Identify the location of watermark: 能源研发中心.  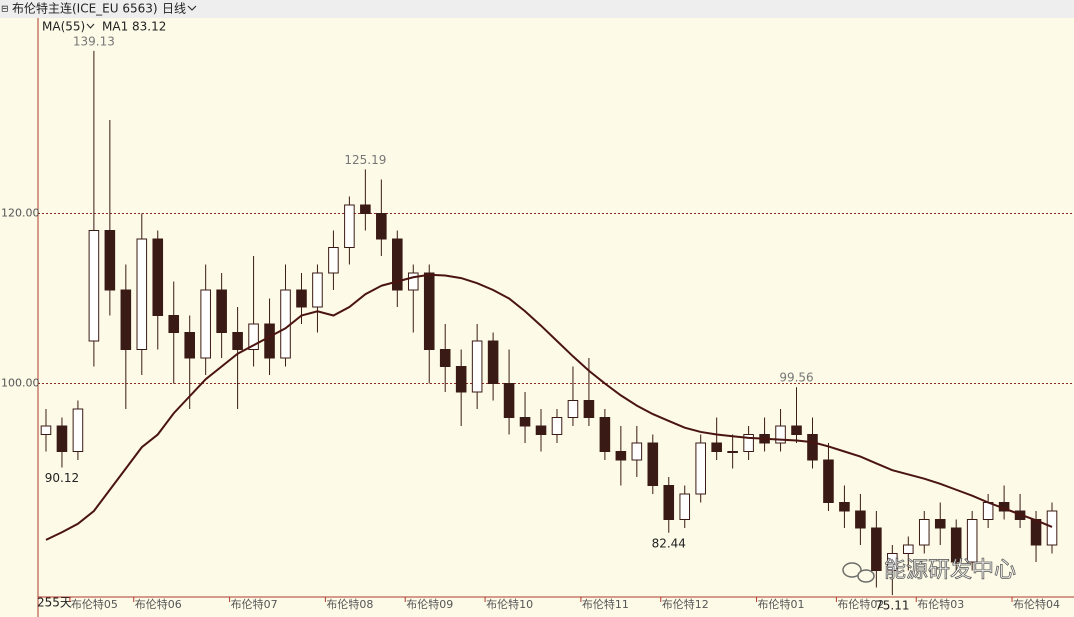
(929, 570).